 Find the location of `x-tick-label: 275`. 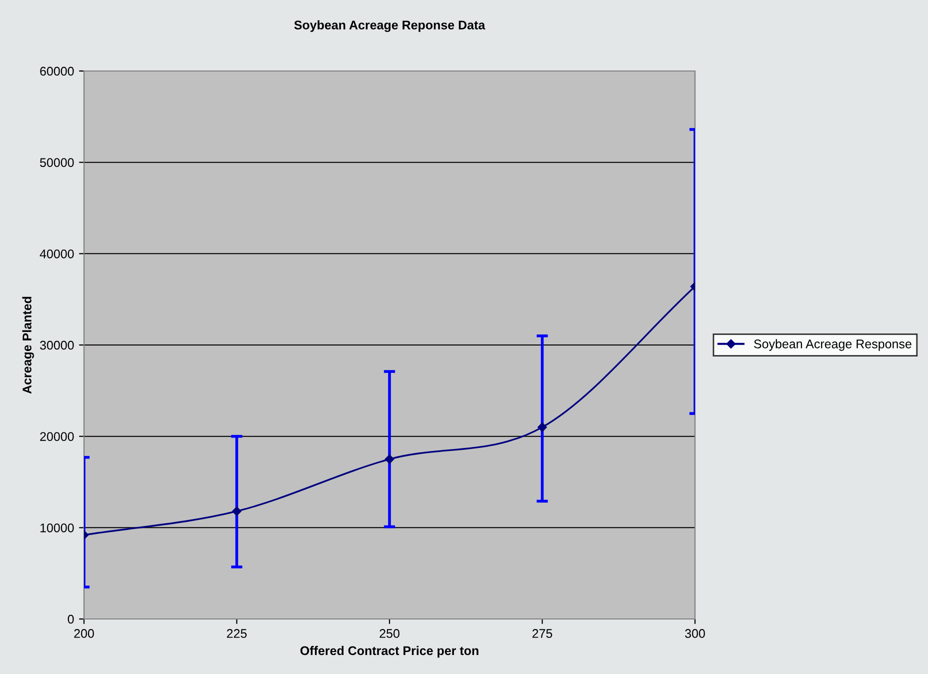

x-tick-label: 275 is located at coordinates (542, 633).